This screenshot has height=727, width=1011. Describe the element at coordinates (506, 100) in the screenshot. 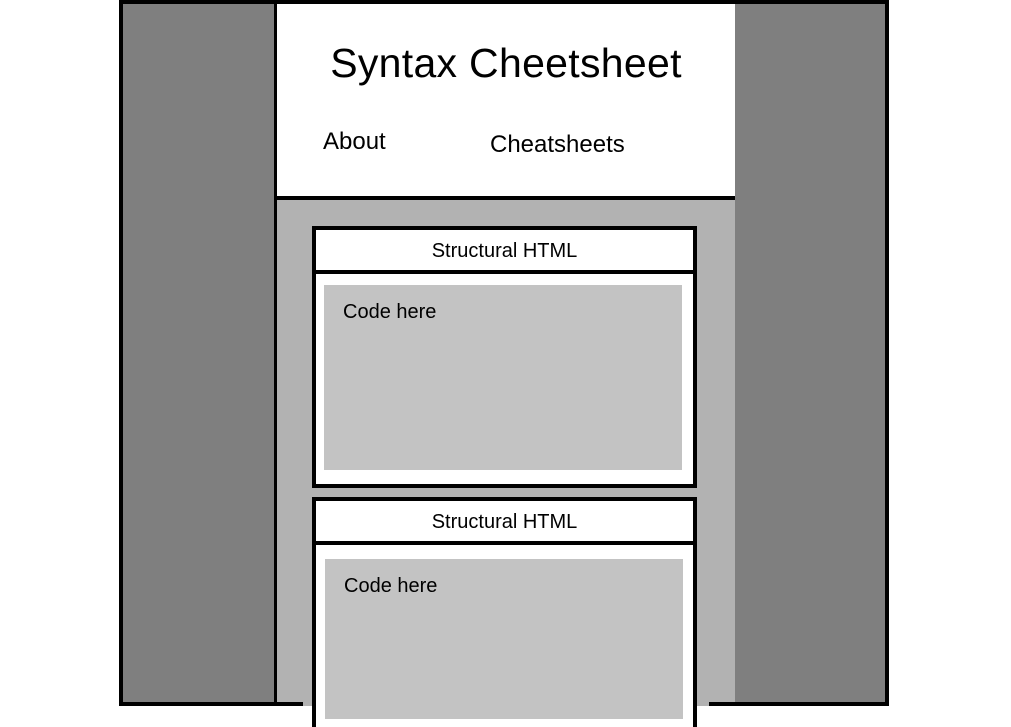

I see `site-header: Syntax Cheetsheet About Cheatsheets` at that location.